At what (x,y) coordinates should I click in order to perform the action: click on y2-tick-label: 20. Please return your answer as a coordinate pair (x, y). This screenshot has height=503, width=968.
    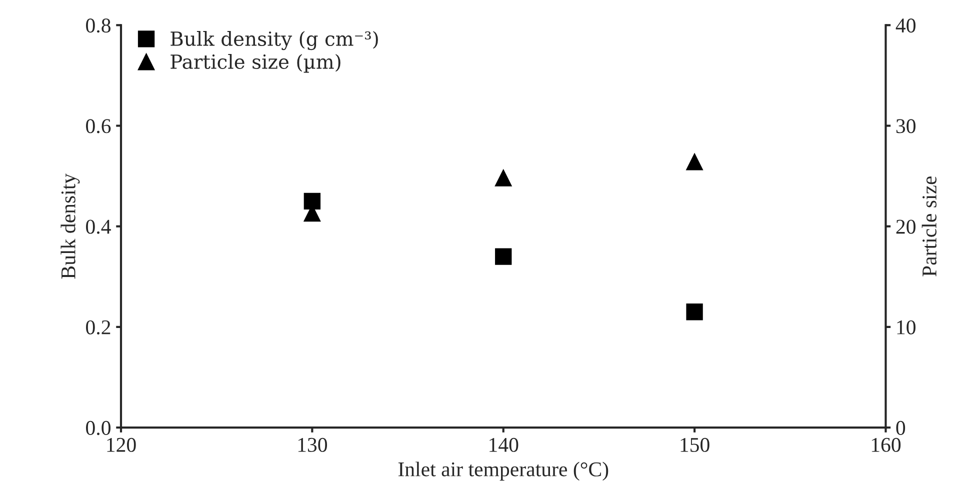
    Looking at the image, I should click on (906, 227).